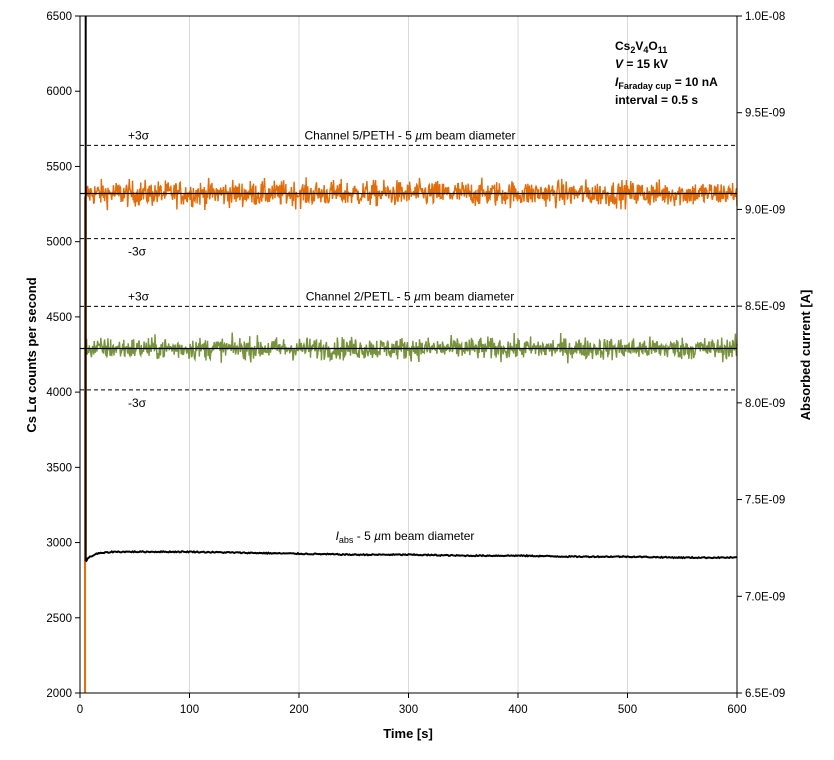  Describe the element at coordinates (338, 536) in the screenshot. I see `series-label-i: I` at that location.